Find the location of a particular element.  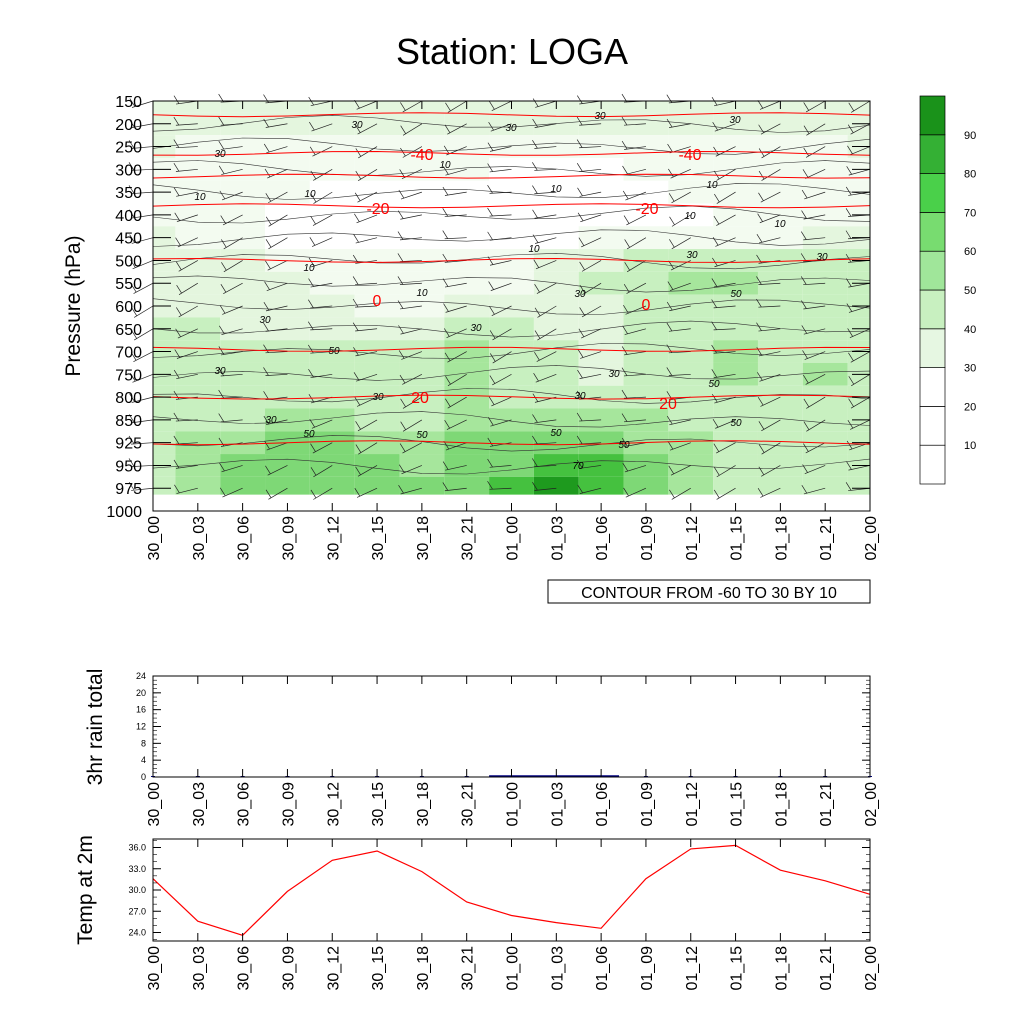

temperature-isotherm is located at coordinates (511, 176).